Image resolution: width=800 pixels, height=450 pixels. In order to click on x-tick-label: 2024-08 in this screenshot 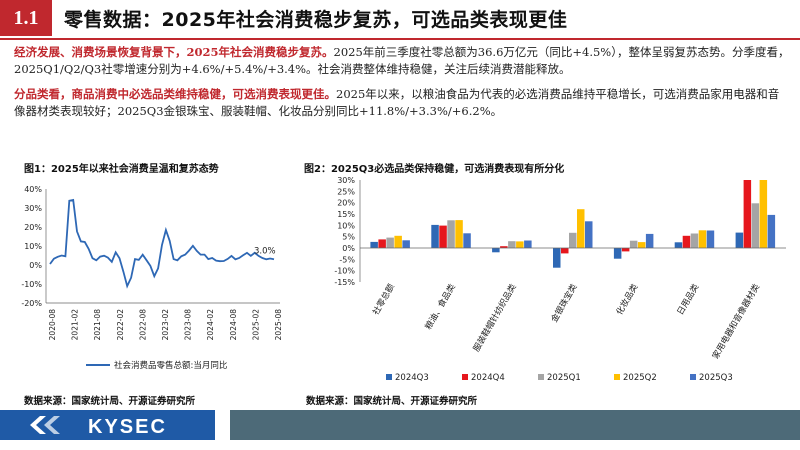, I will do `click(233, 325)`.